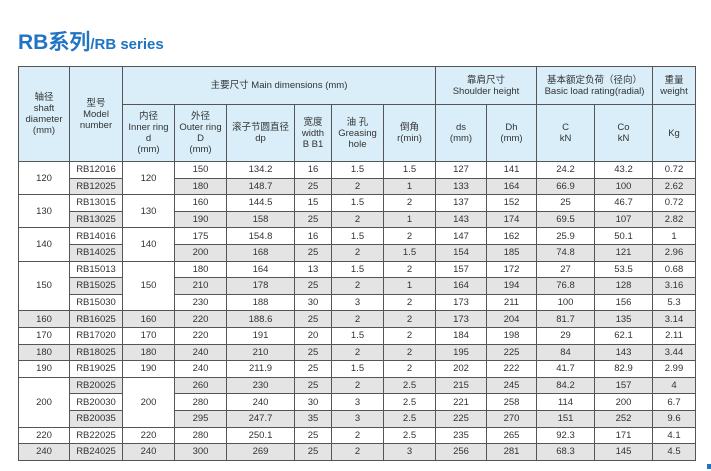  Describe the element at coordinates (148, 402) in the screenshot. I see `inner-ring-cell: 200` at that location.